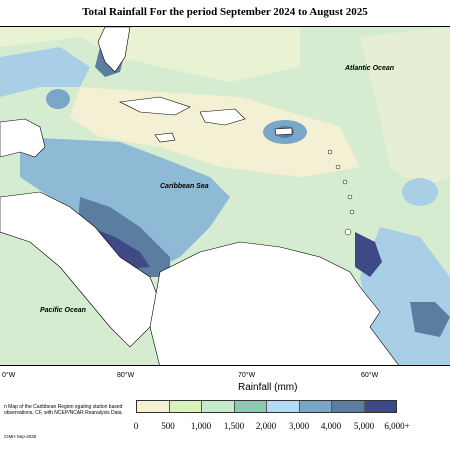 The width and height of the screenshot is (450, 450). What do you see at coordinates (247, 375) in the screenshot?
I see `lon-label-70w: 70°W` at bounding box center [247, 375].